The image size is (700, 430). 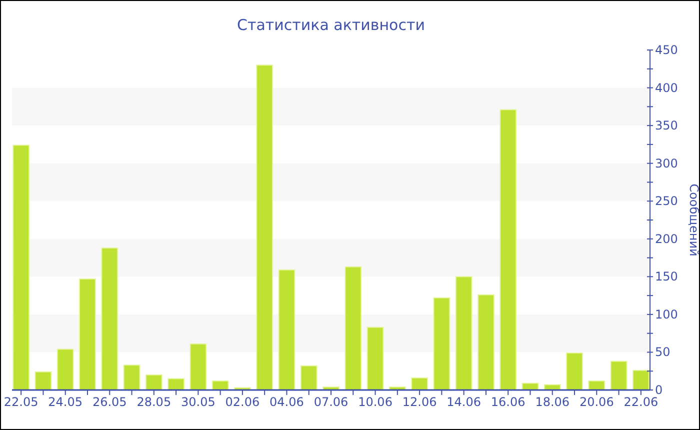 I want to click on x-tick-label: 16.06, so click(x=508, y=402).